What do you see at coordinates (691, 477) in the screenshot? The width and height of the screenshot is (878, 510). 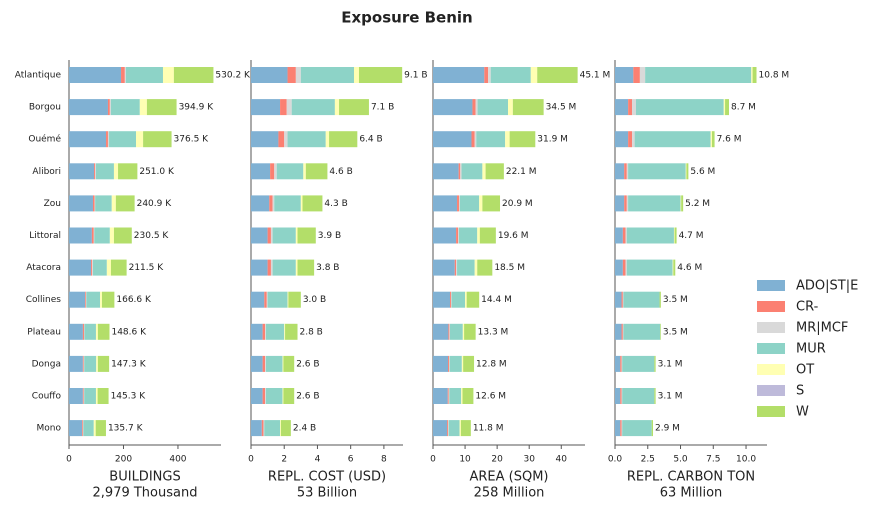 I see `x-axis-label: REPL. CARBON TON` at bounding box center [691, 477].